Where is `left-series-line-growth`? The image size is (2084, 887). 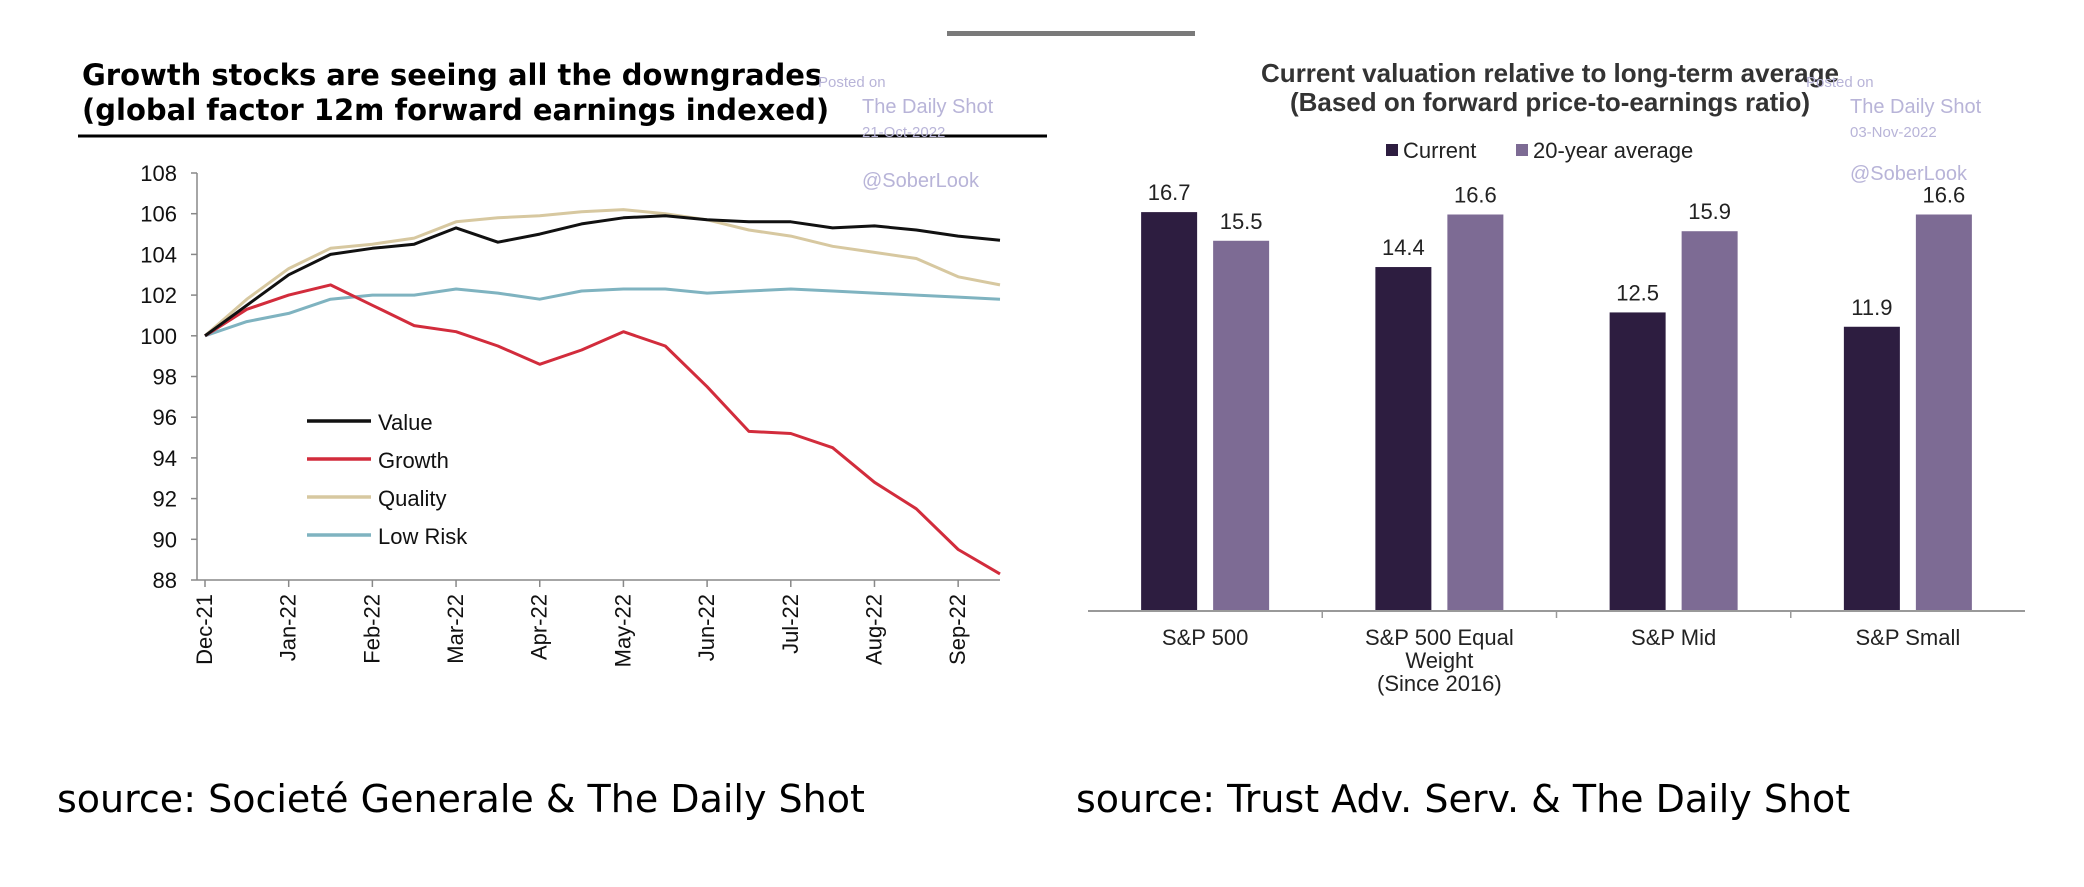
left-series-line-growth is located at coordinates (602, 429).